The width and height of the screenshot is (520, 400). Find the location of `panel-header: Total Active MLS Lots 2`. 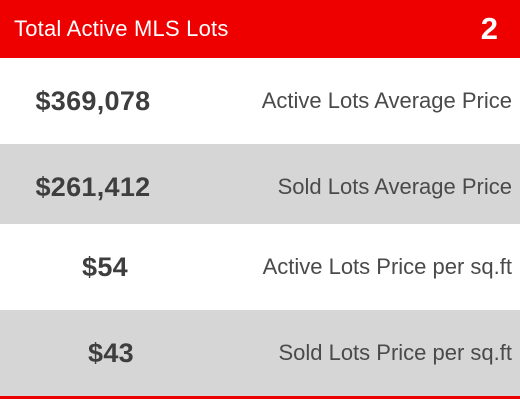

panel-header: Total Active MLS Lots 2 is located at coordinates (260, 29).